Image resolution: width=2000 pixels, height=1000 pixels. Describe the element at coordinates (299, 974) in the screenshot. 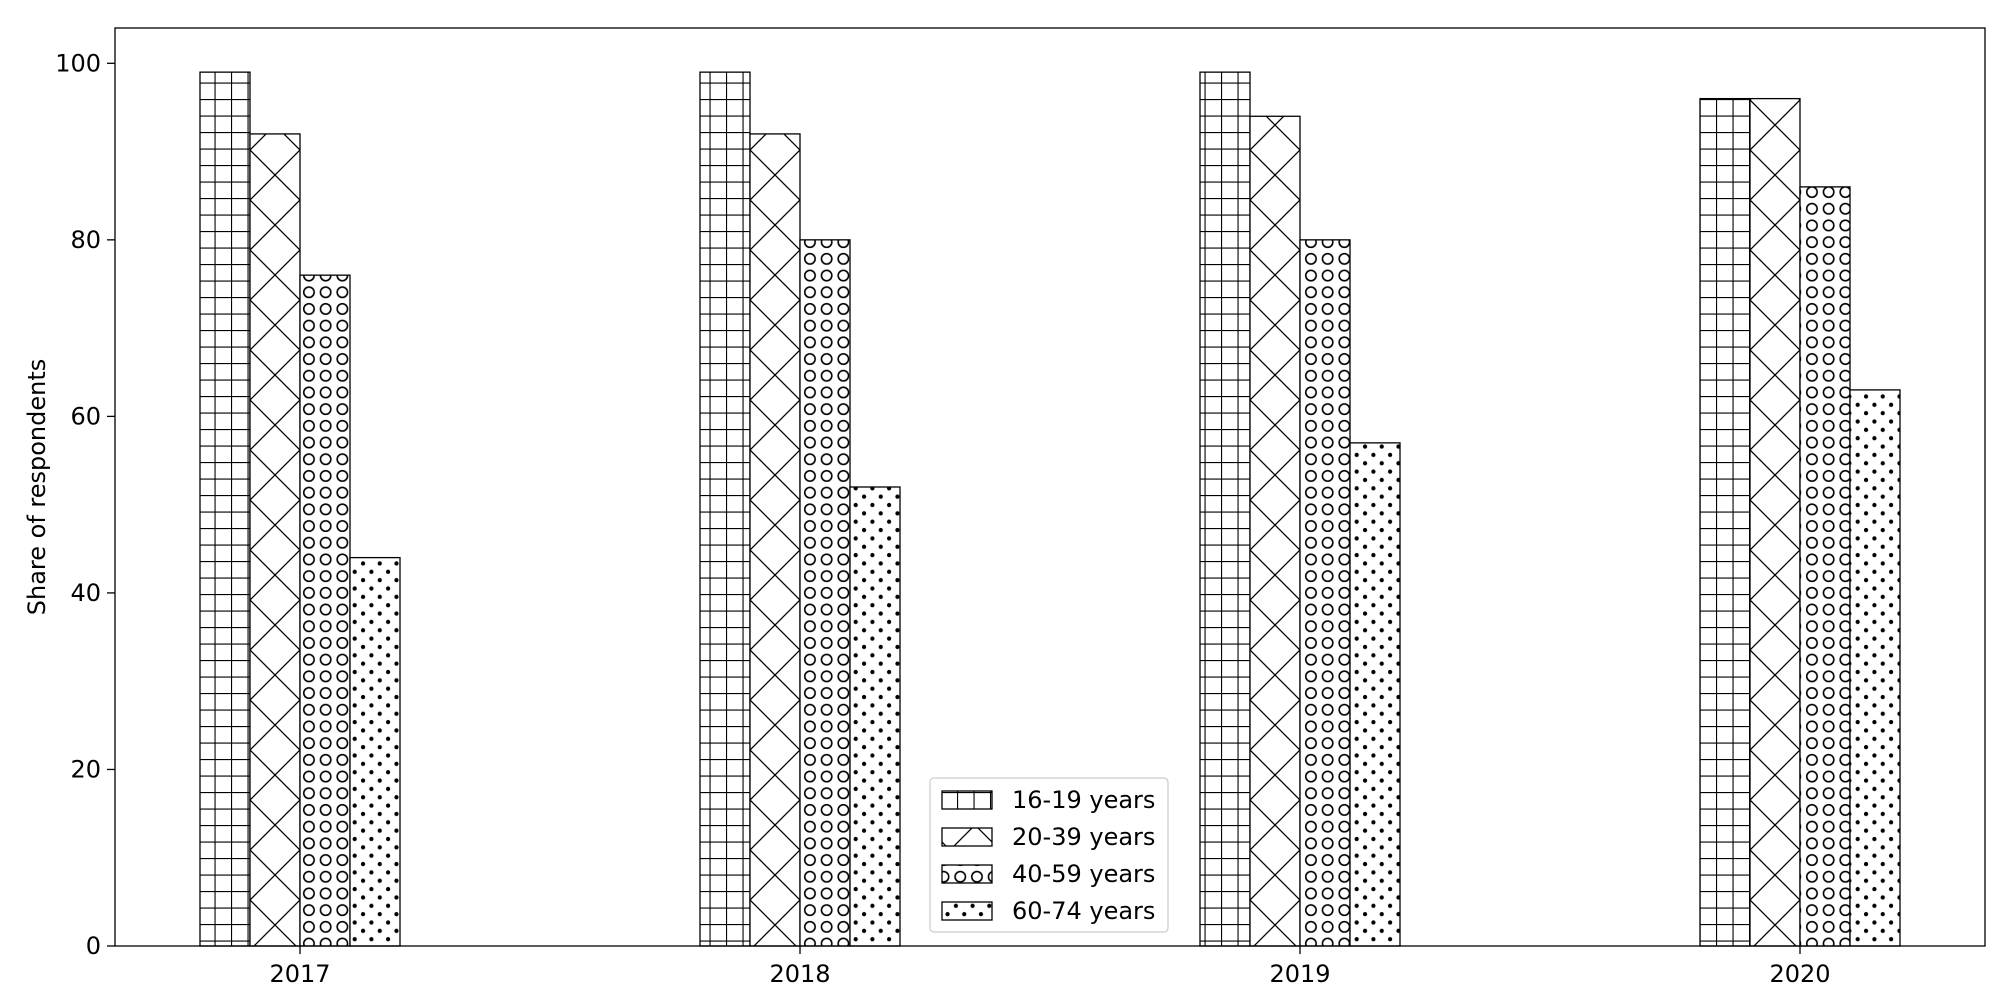

I see `x-tick-label: 2017` at that location.